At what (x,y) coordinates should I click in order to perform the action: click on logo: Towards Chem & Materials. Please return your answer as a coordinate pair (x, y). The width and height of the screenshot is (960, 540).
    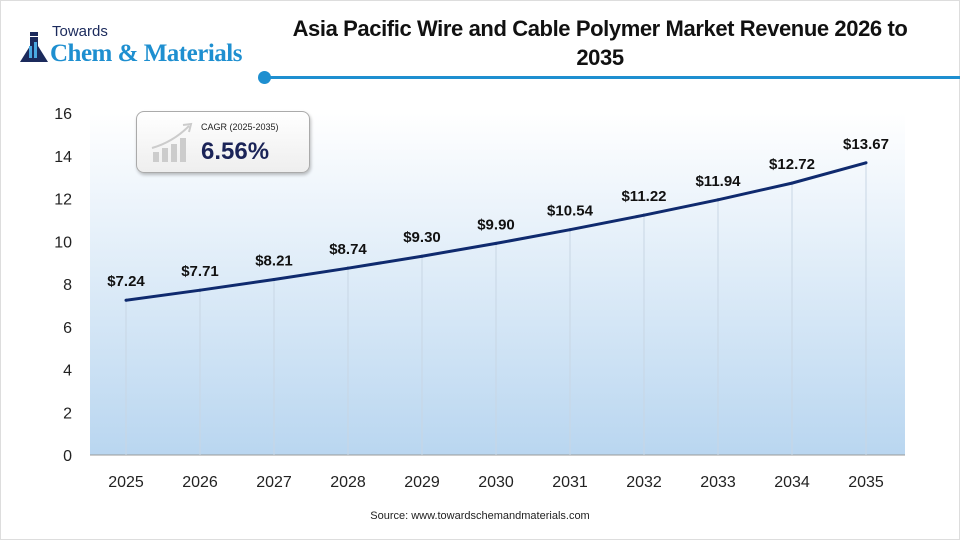
    Looking at the image, I should click on (143, 47).